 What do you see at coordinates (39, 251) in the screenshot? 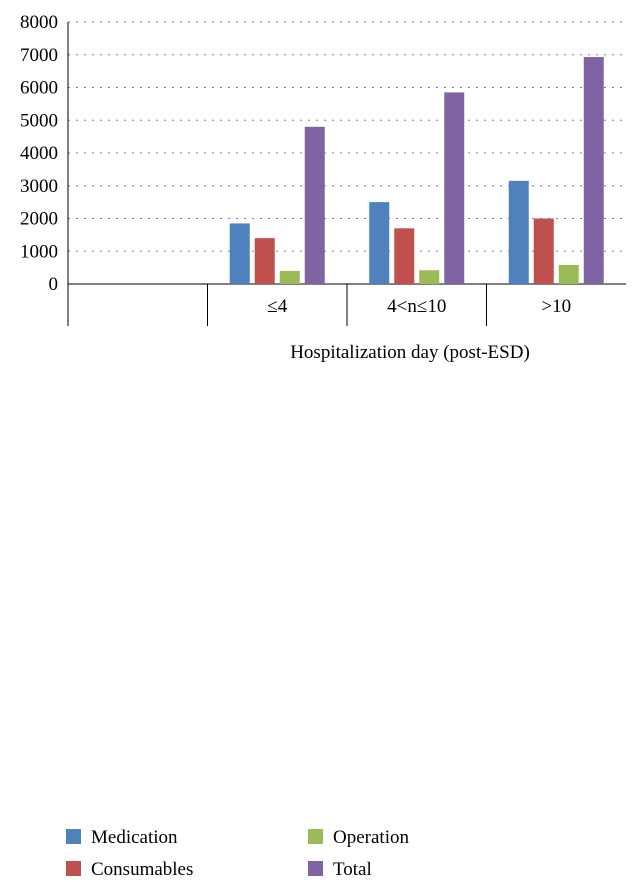
I see `y-tick-label-1000: 1000` at bounding box center [39, 251].